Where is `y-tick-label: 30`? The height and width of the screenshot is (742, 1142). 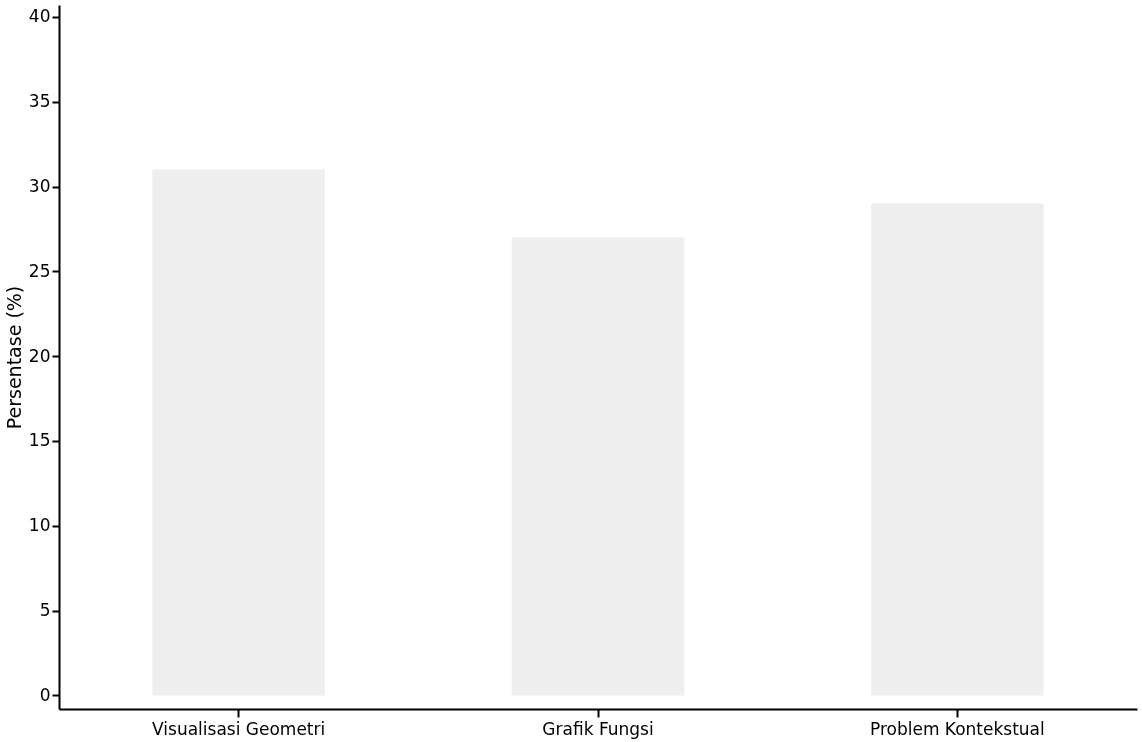
y-tick-label: 30 is located at coordinates (39, 186).